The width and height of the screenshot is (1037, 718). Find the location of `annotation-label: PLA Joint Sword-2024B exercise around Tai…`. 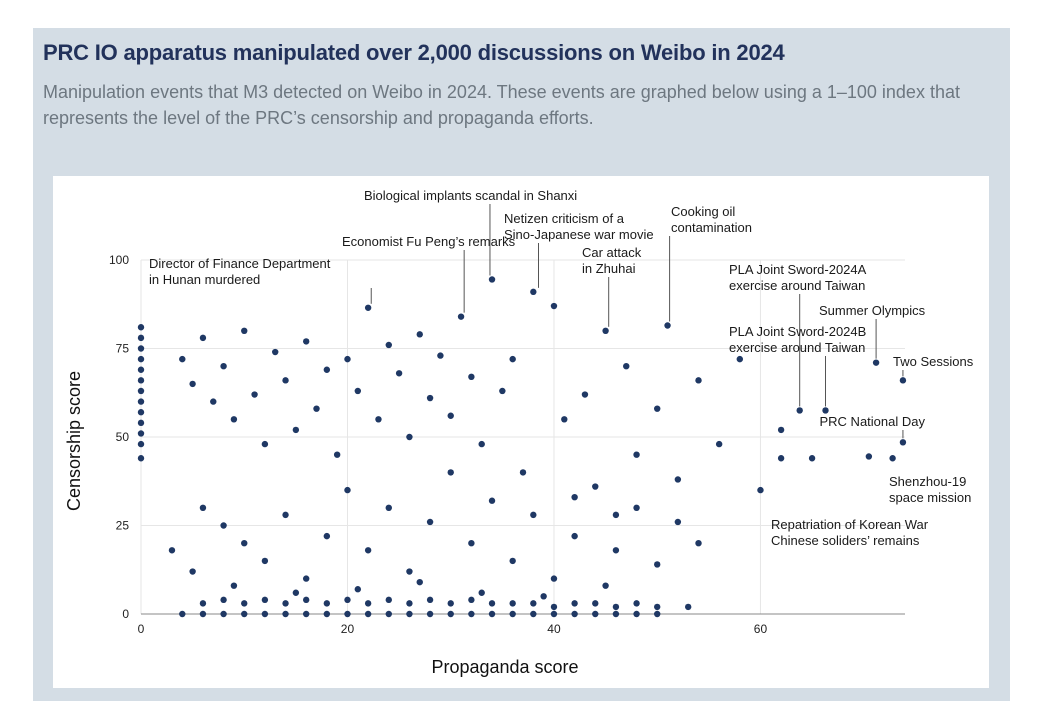

annotation-label: PLA Joint Sword-2024B exercise around Tai… is located at coordinates (797, 339).